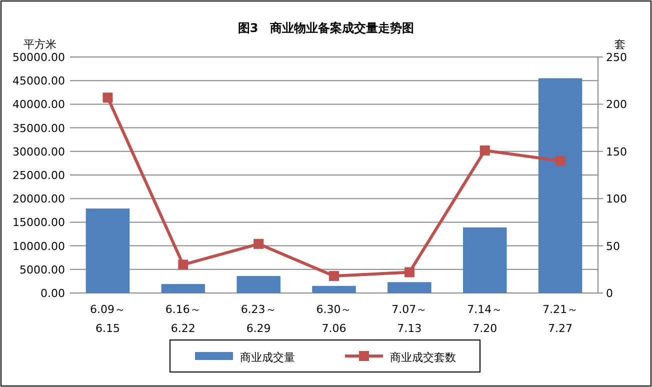  Describe the element at coordinates (258, 319) in the screenshot. I see `x-tick-label: 6.23～6.29` at that location.